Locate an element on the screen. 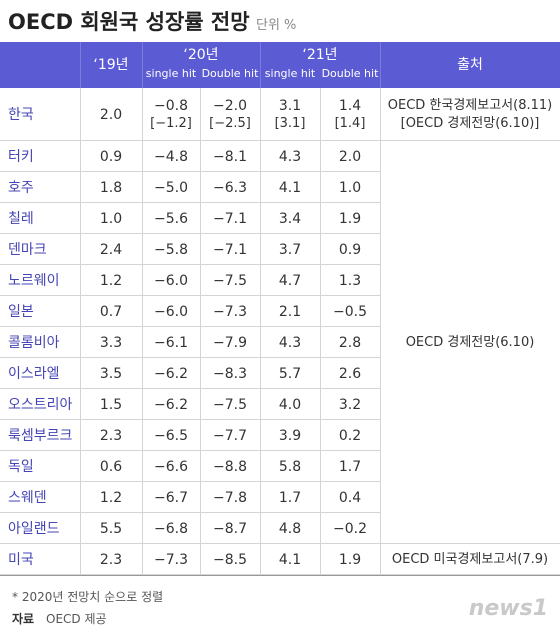  value: −0.2 is located at coordinates (350, 528).